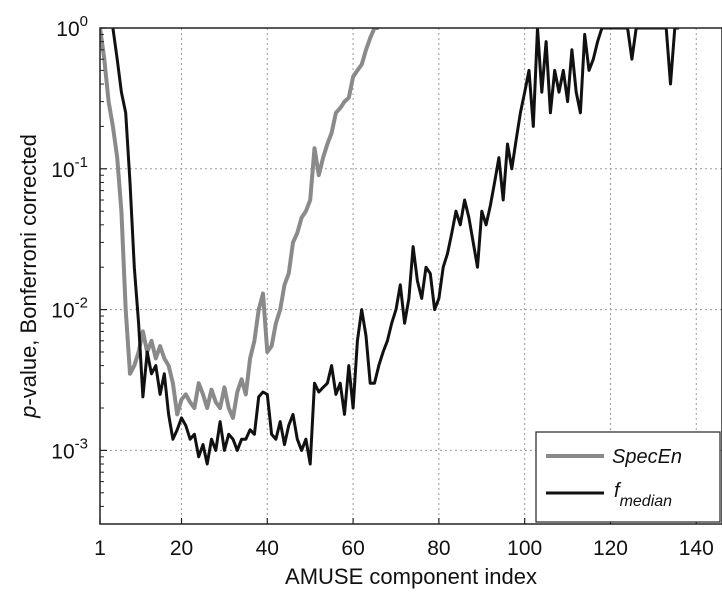 This screenshot has width=722, height=594. I want to click on x-axis-label: AMUSE component index, so click(411, 576).